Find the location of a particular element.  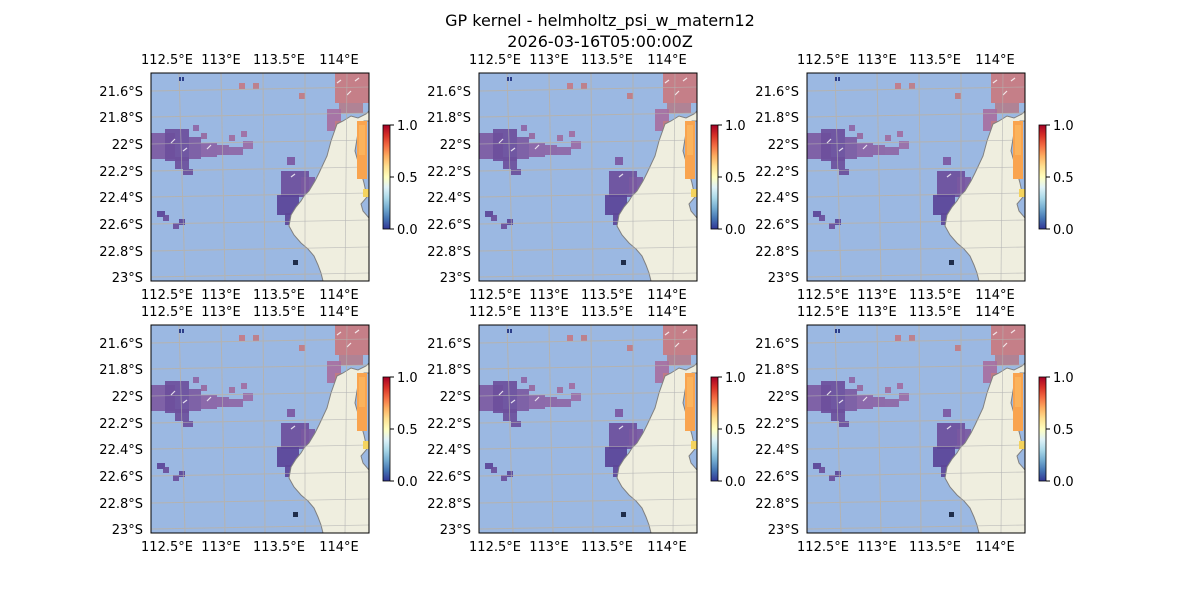

lon-tick-label-top: 112.5°E is located at coordinates (823, 312).